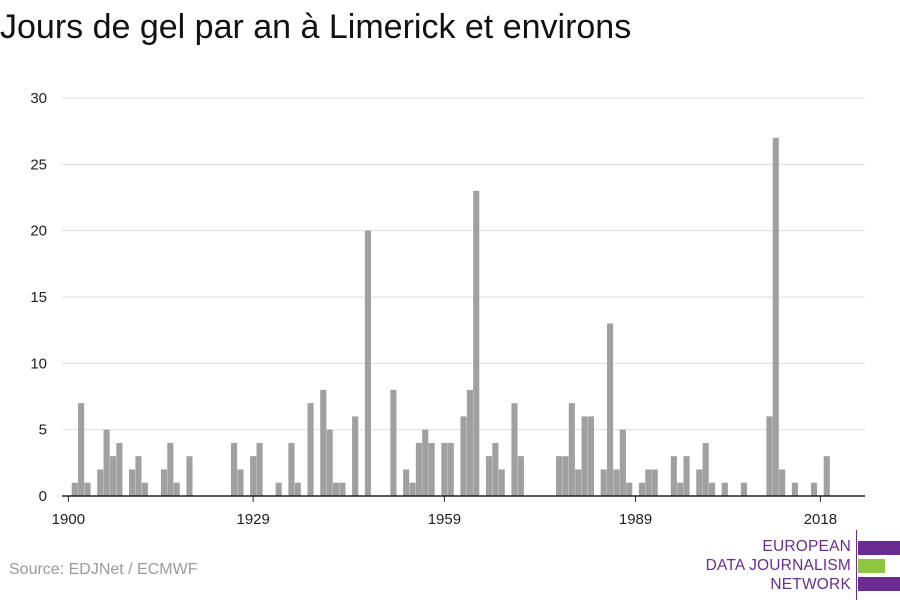 The image size is (900, 600). I want to click on y-tick-label: 20, so click(38, 231).